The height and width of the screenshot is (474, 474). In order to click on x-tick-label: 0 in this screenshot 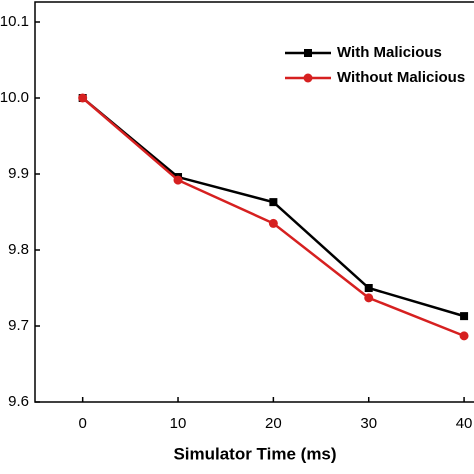, I will do `click(83, 423)`.